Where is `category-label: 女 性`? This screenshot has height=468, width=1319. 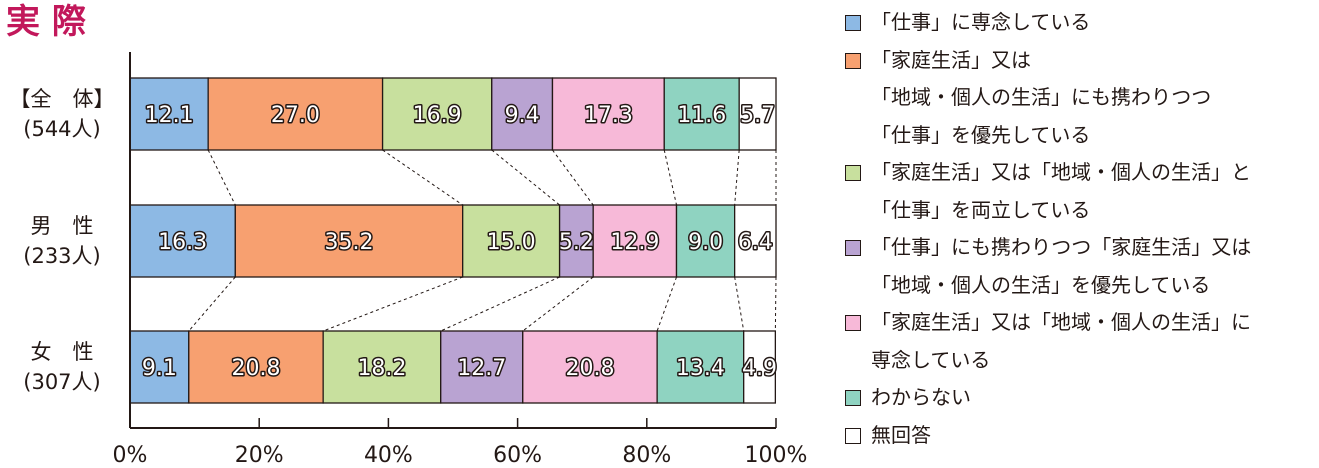 category-label: 女 性 is located at coordinates (62, 352).